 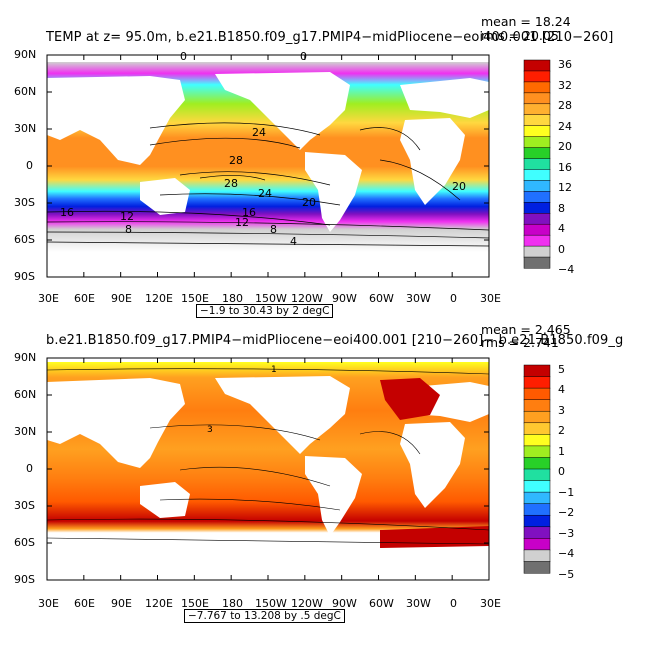 What do you see at coordinates (116, 120) in the screenshot?
I see `top-land-asia` at bounding box center [116, 120].